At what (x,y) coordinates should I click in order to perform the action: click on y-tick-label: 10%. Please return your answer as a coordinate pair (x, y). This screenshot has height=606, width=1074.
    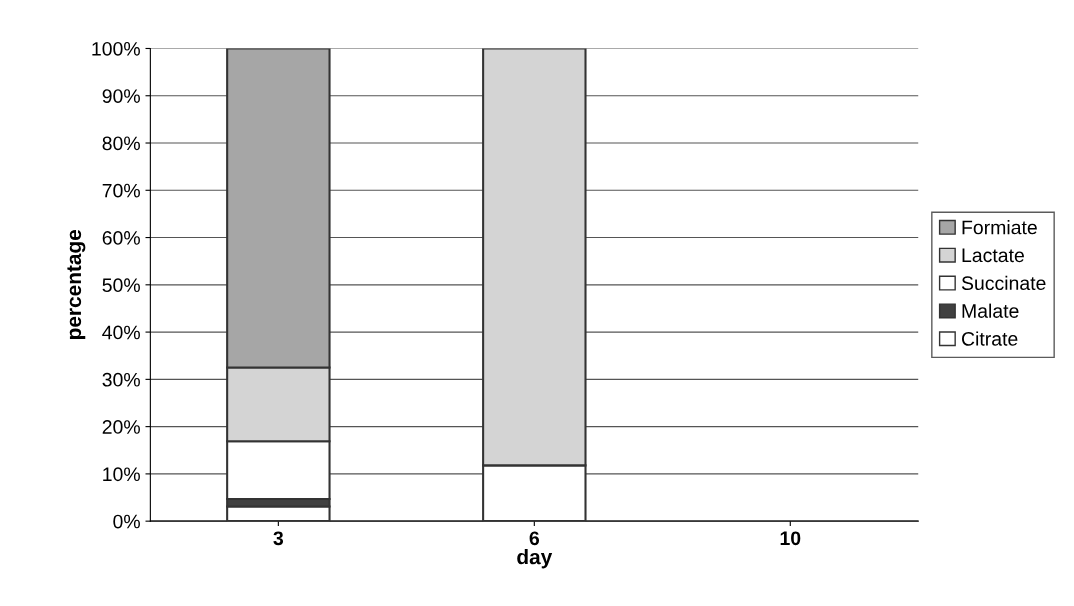
    Looking at the image, I should click on (121, 474).